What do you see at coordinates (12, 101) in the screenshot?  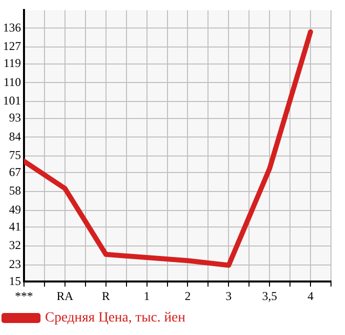 I see `y-tick-label: 101` at bounding box center [12, 101].